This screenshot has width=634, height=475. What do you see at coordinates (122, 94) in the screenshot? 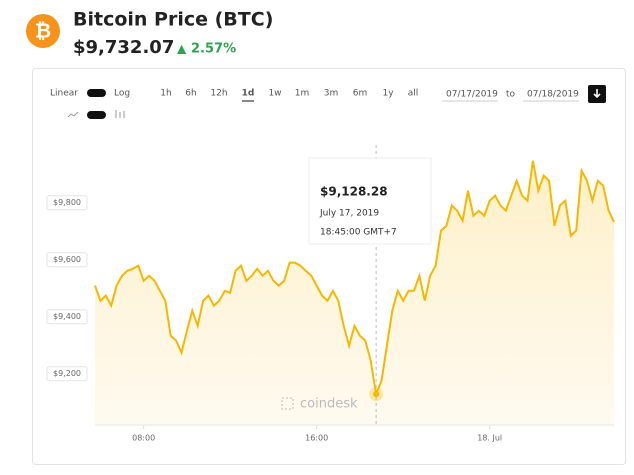
I see `scale-log: Log` at bounding box center [122, 94].